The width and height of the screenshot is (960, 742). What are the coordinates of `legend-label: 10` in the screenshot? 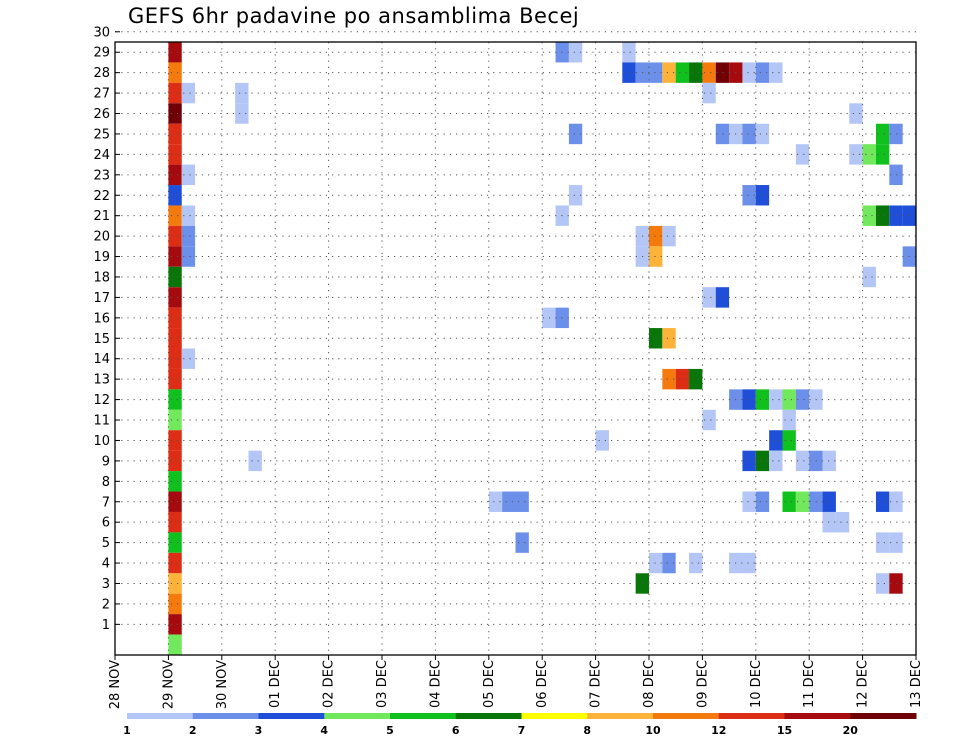 It's located at (653, 730).